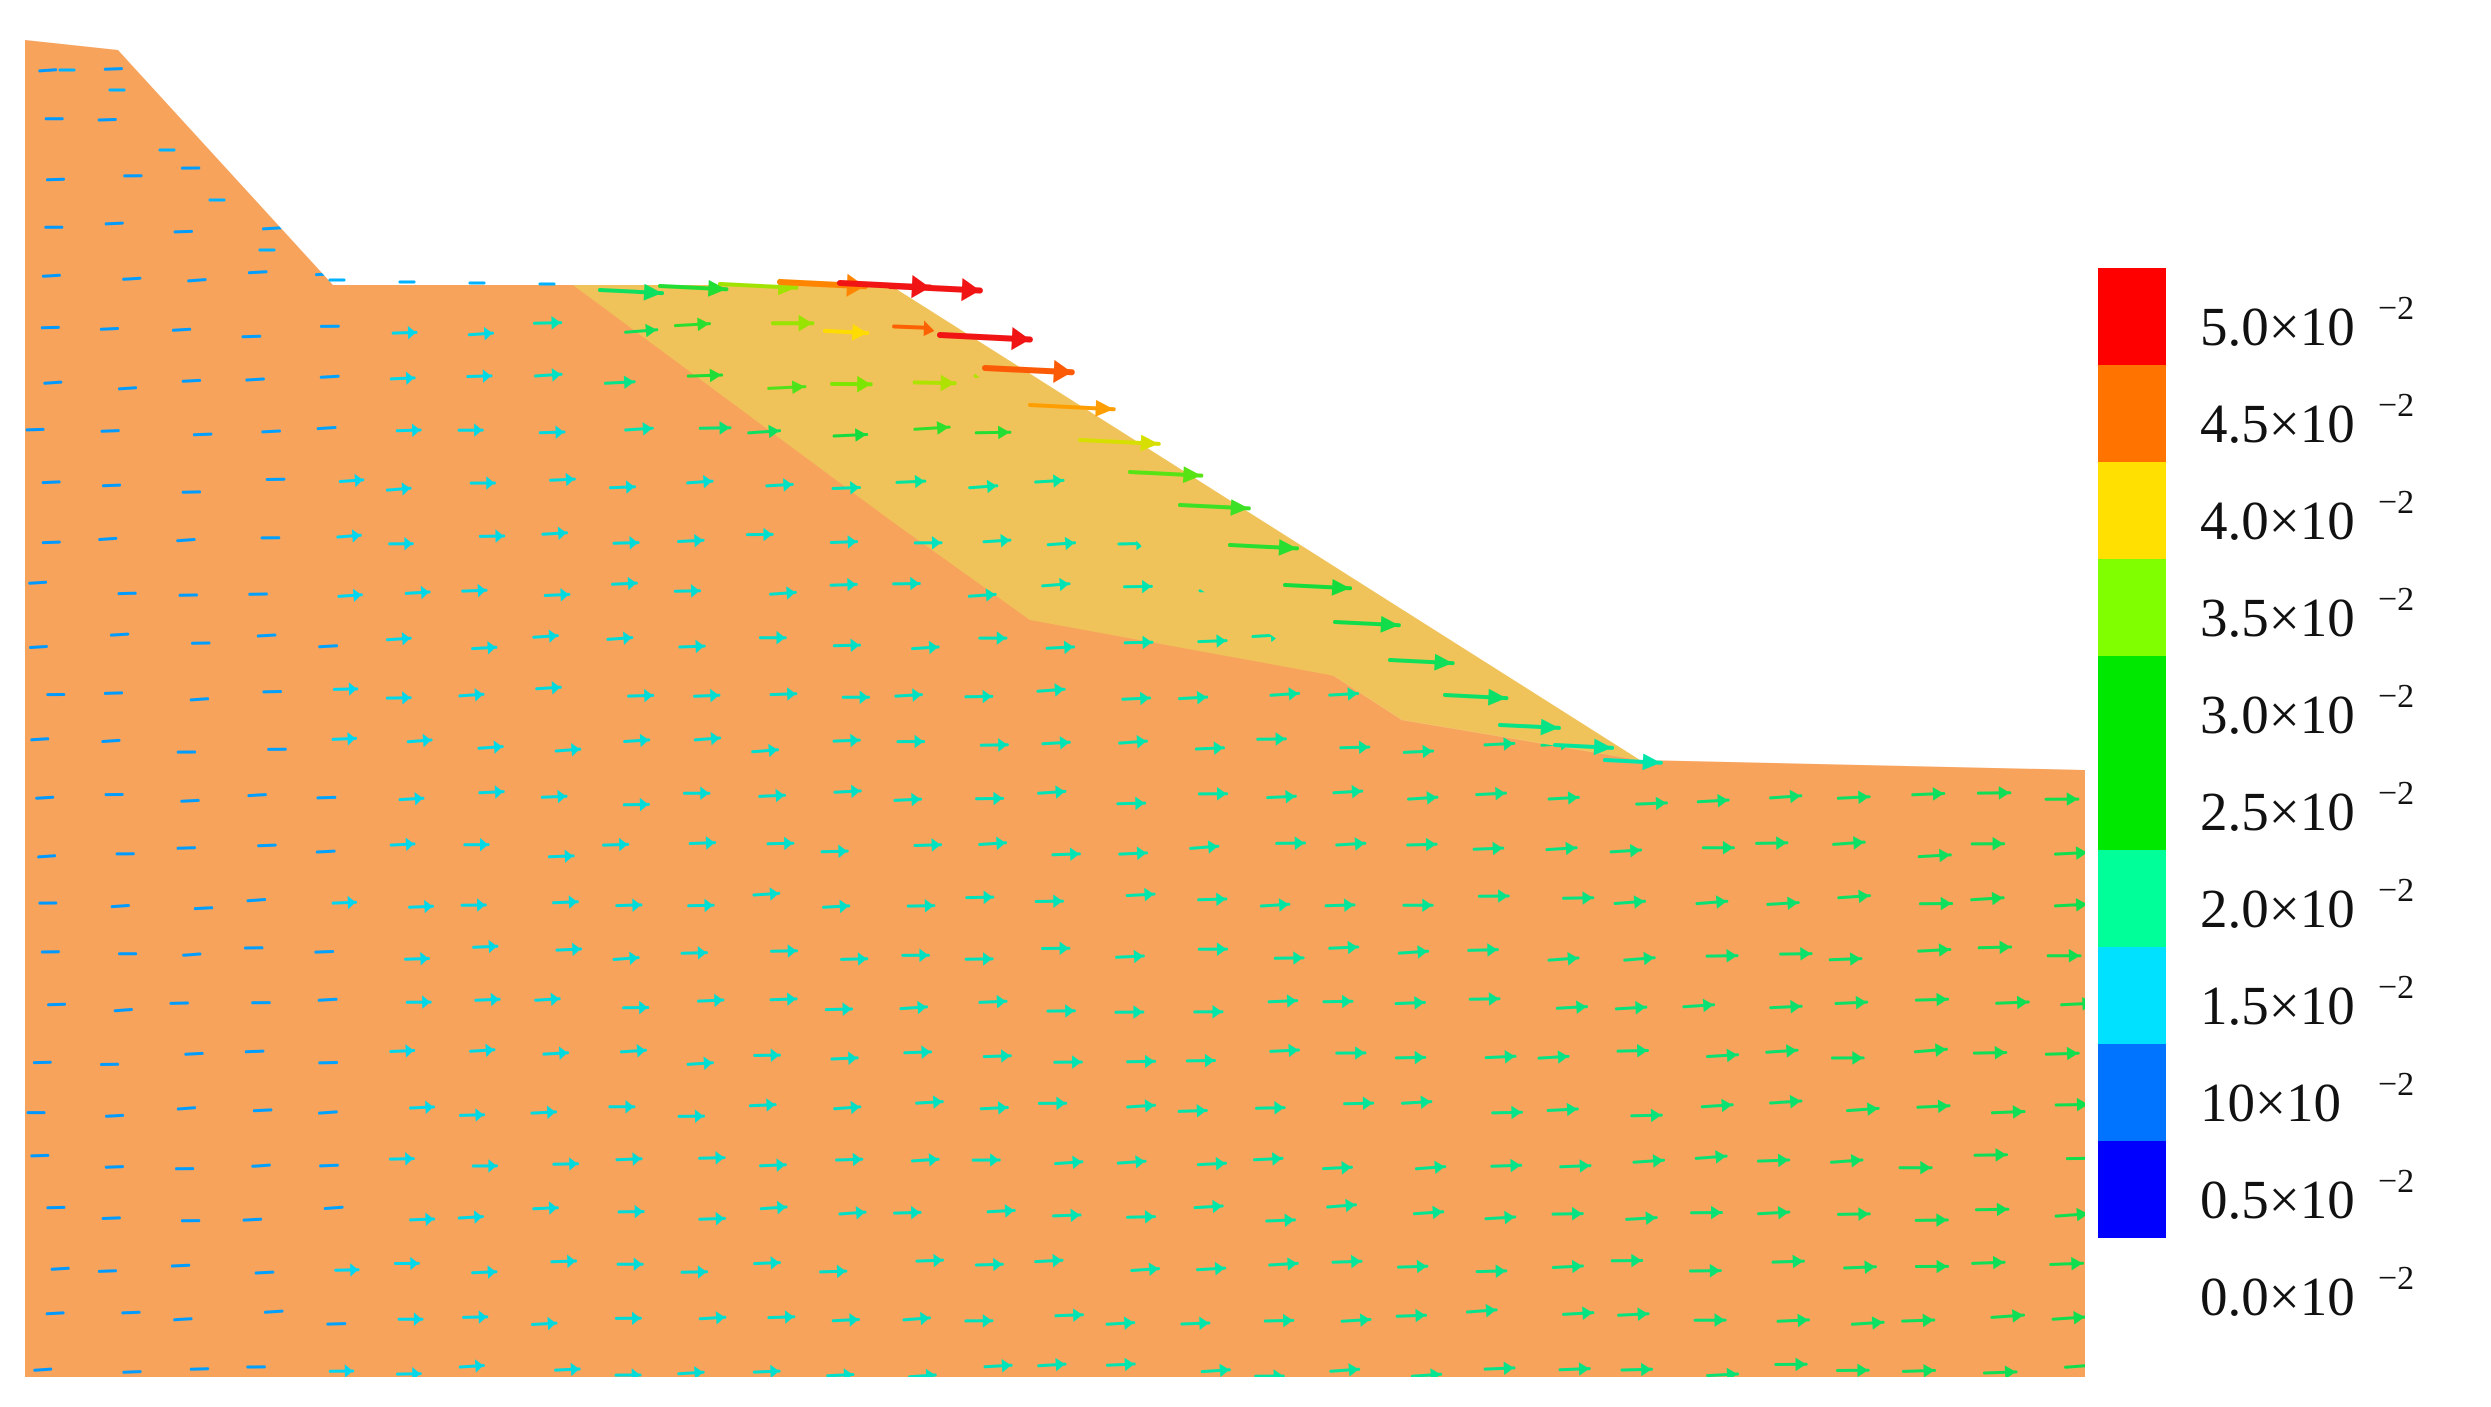 This screenshot has height=1407, width=2491. I want to click on legend-label: 3.0×10, so click(2277, 714).